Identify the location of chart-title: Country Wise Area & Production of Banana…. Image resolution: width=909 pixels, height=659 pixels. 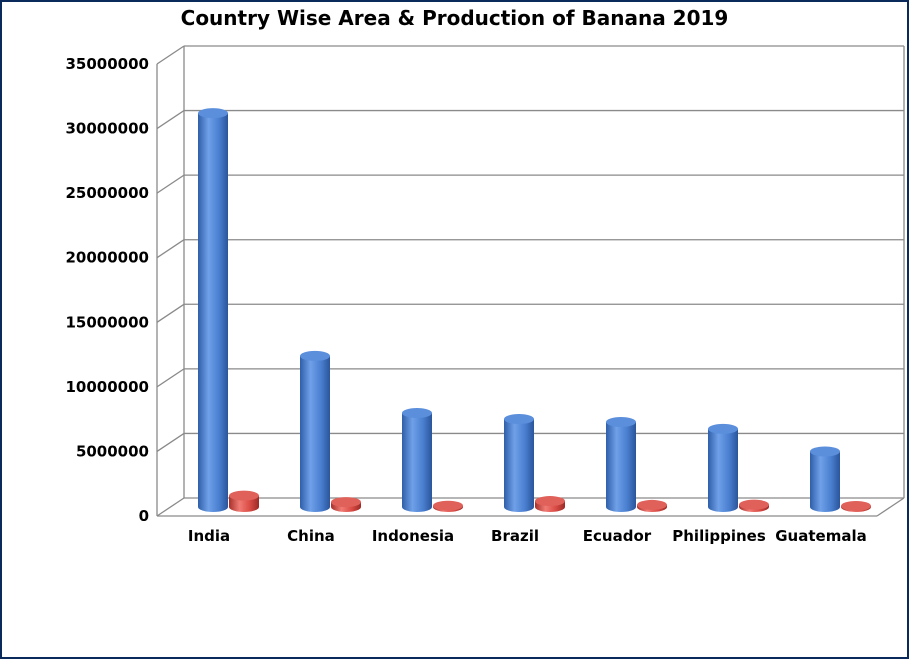
(454, 18).